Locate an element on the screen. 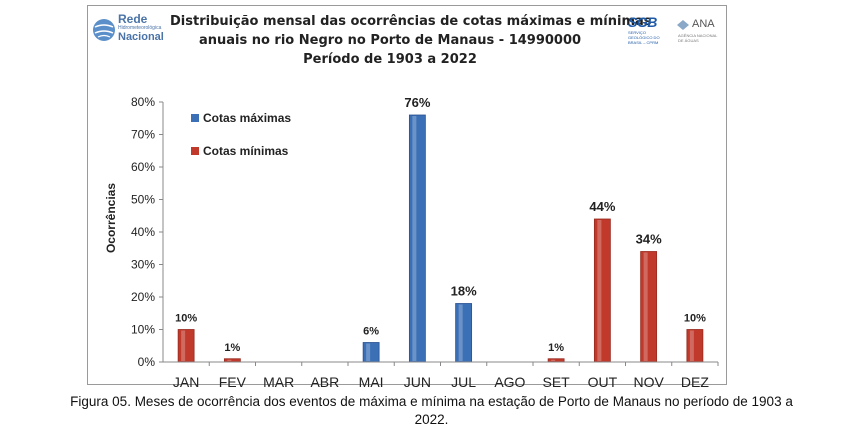  legend-label-minimas: Cotas mínimas is located at coordinates (246, 151).